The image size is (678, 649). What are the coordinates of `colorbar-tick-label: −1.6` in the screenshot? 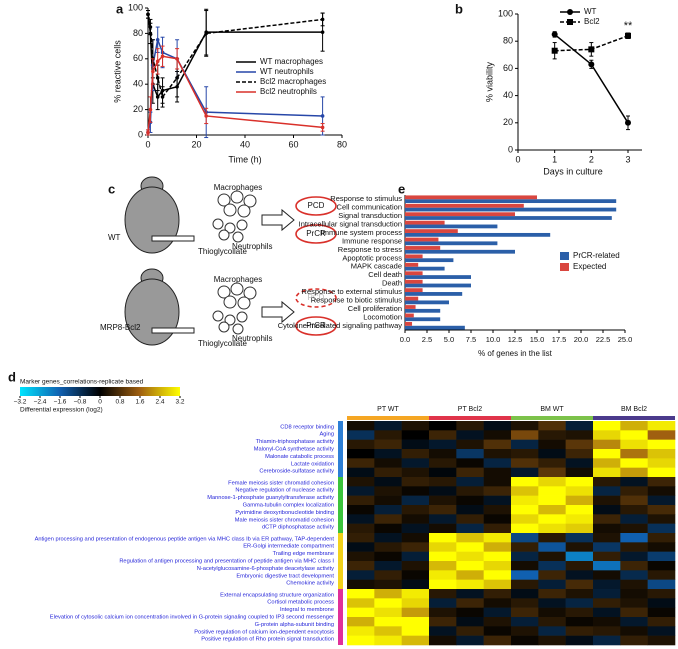 It's located at (60, 402).